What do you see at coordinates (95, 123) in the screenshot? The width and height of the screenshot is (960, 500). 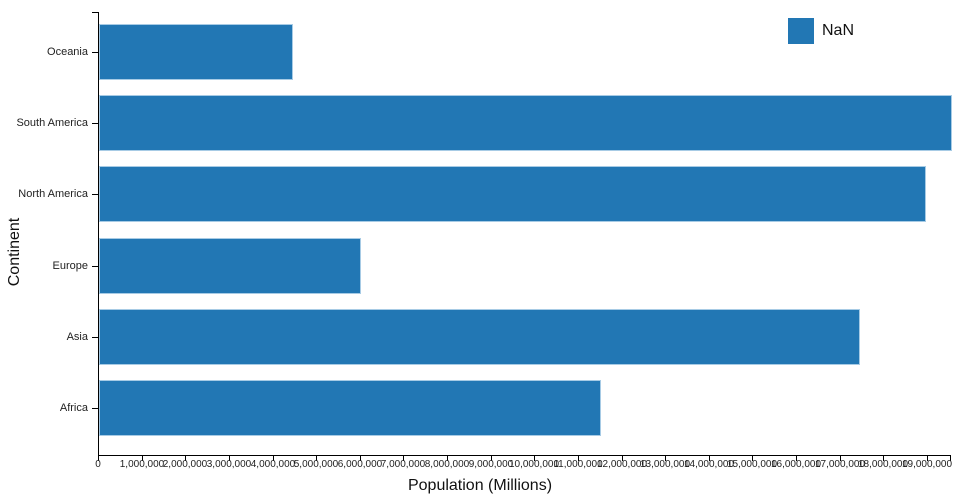 I see `y-tick-mark-south-america` at bounding box center [95, 123].